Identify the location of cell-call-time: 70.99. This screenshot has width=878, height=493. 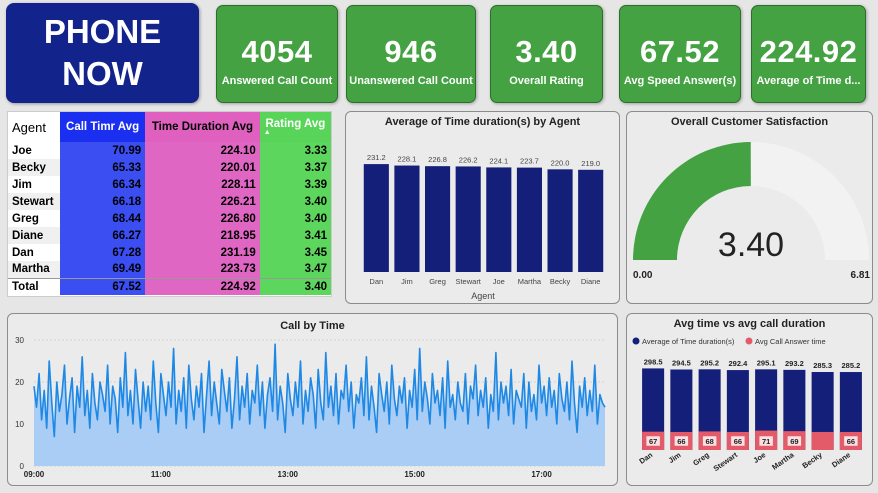
(103, 150).